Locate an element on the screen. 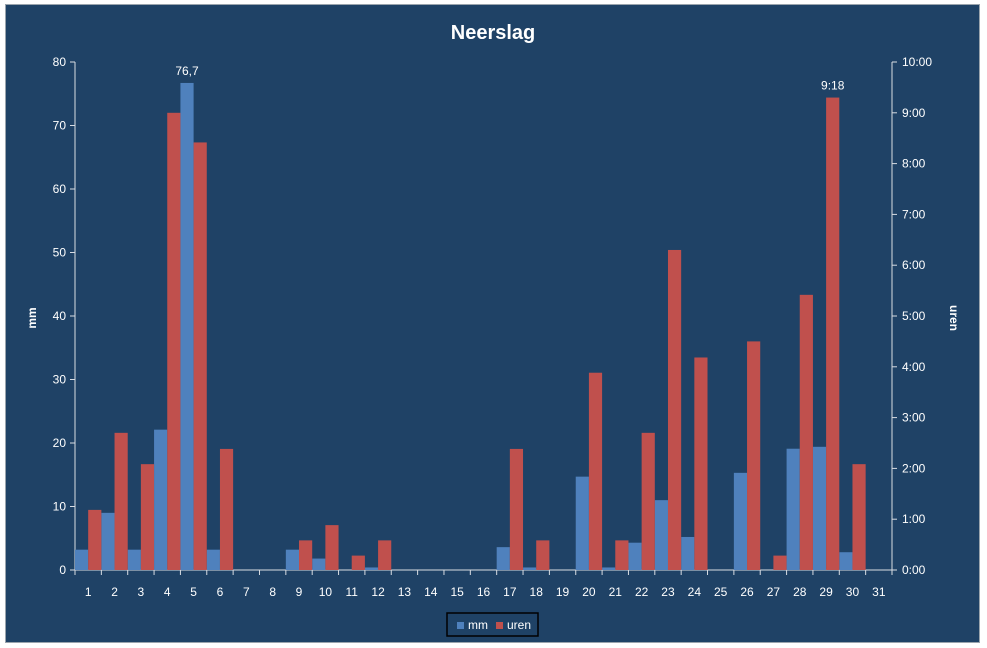 The width and height of the screenshot is (987, 648). x-tick-label: 12 is located at coordinates (378, 592).